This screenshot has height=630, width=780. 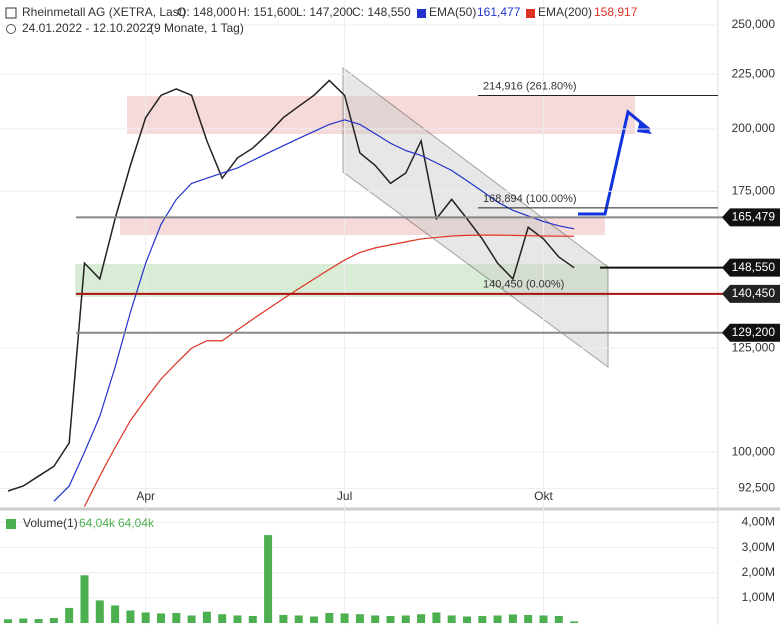 I want to click on x-tick-label: Okt, so click(x=543, y=496).